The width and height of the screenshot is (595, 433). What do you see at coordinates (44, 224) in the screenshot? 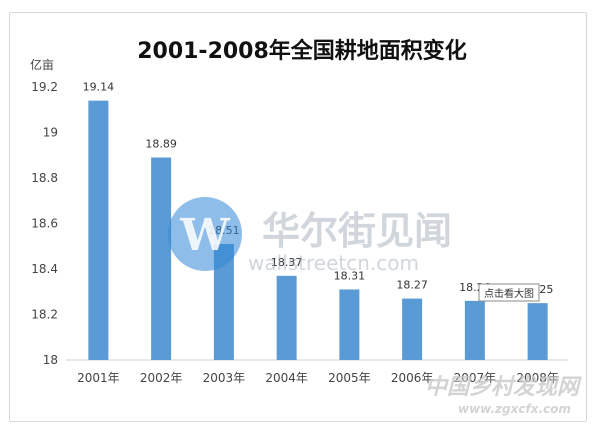
I see `y-tick-label: 18.6` at bounding box center [44, 224].